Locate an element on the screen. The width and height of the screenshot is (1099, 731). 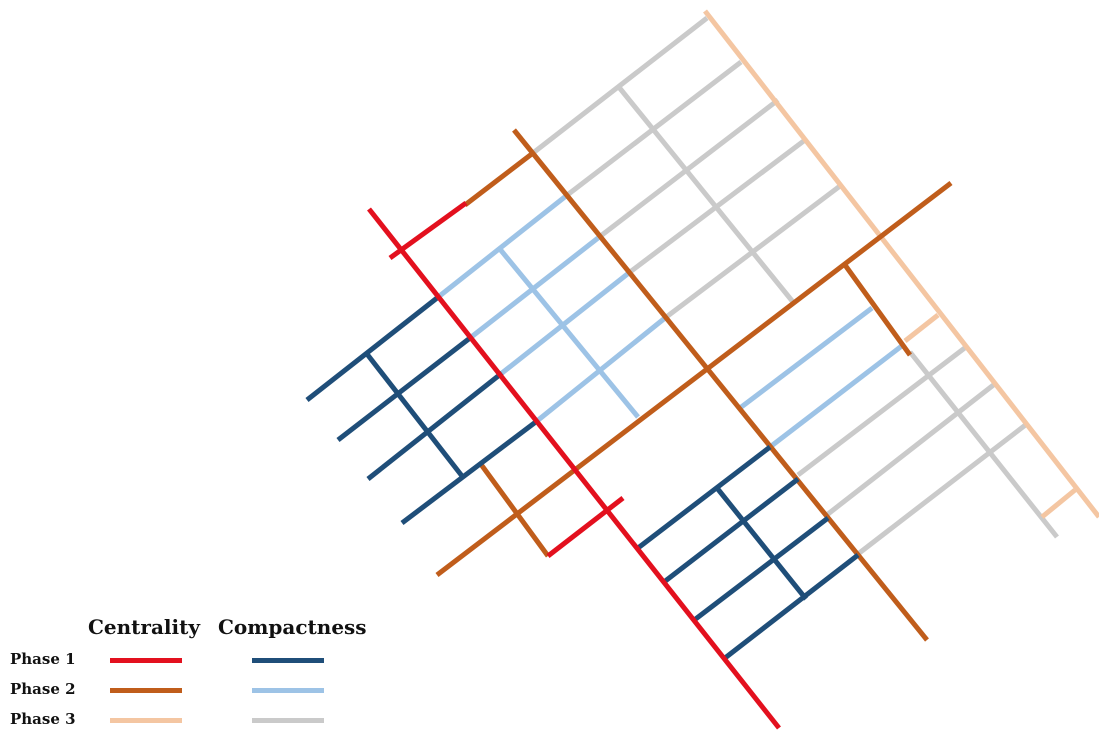
legend-phase-label: Phase 3 is located at coordinates (43, 719).